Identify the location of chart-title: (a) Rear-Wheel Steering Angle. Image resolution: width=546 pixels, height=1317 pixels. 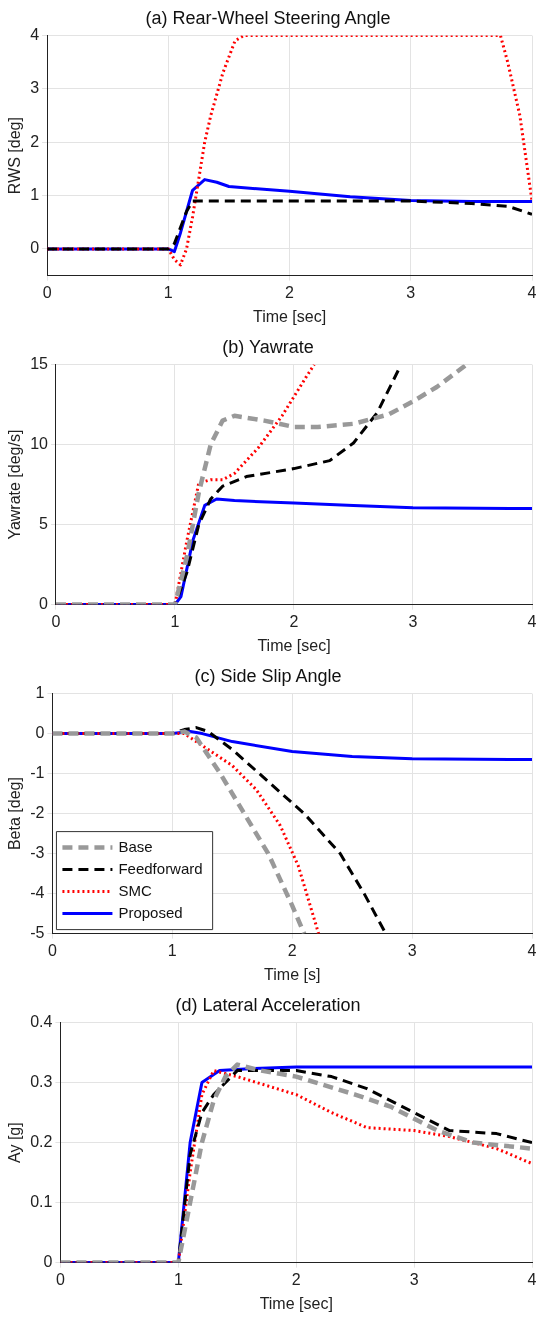
(268, 17).